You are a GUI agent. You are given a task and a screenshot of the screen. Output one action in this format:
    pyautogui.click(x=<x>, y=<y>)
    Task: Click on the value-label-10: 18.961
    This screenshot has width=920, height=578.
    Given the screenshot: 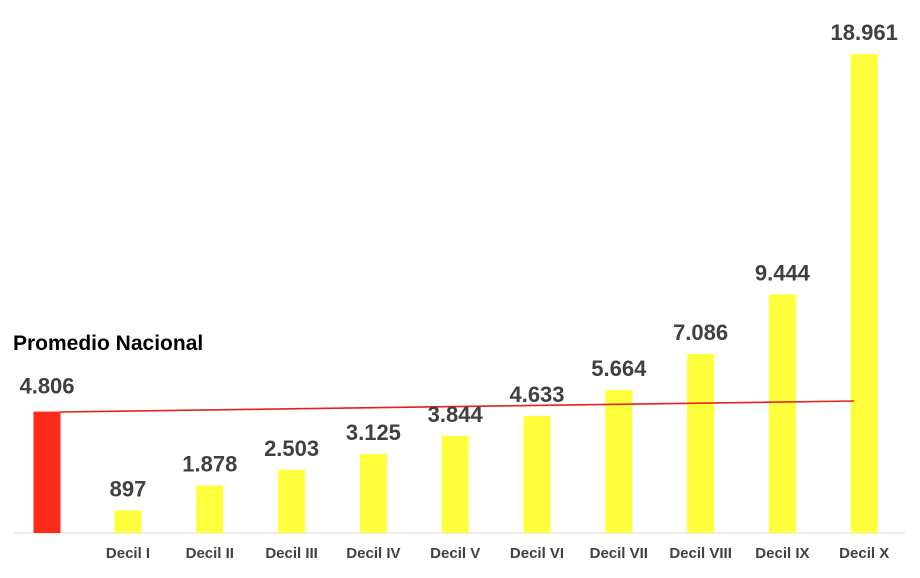 What is the action you would take?
    pyautogui.click(x=864, y=32)
    